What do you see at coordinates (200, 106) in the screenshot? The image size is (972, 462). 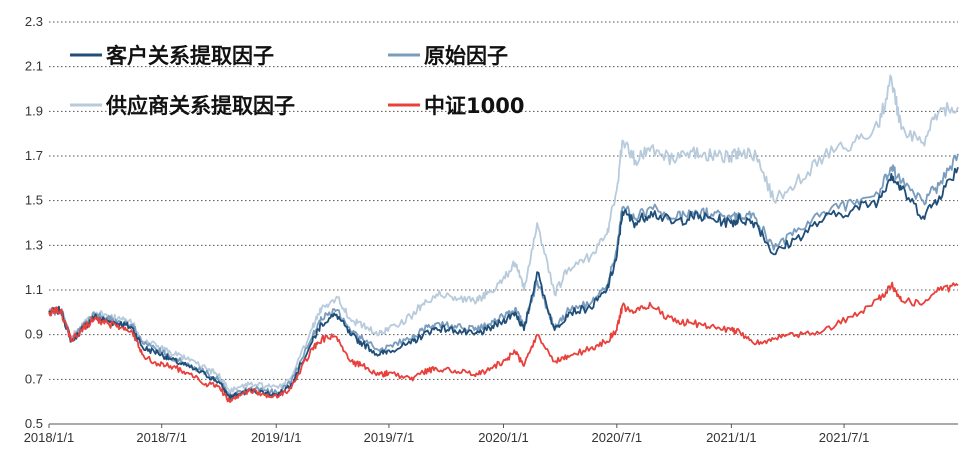 I see `legend-label: 供应商关系提取因子` at bounding box center [200, 106].